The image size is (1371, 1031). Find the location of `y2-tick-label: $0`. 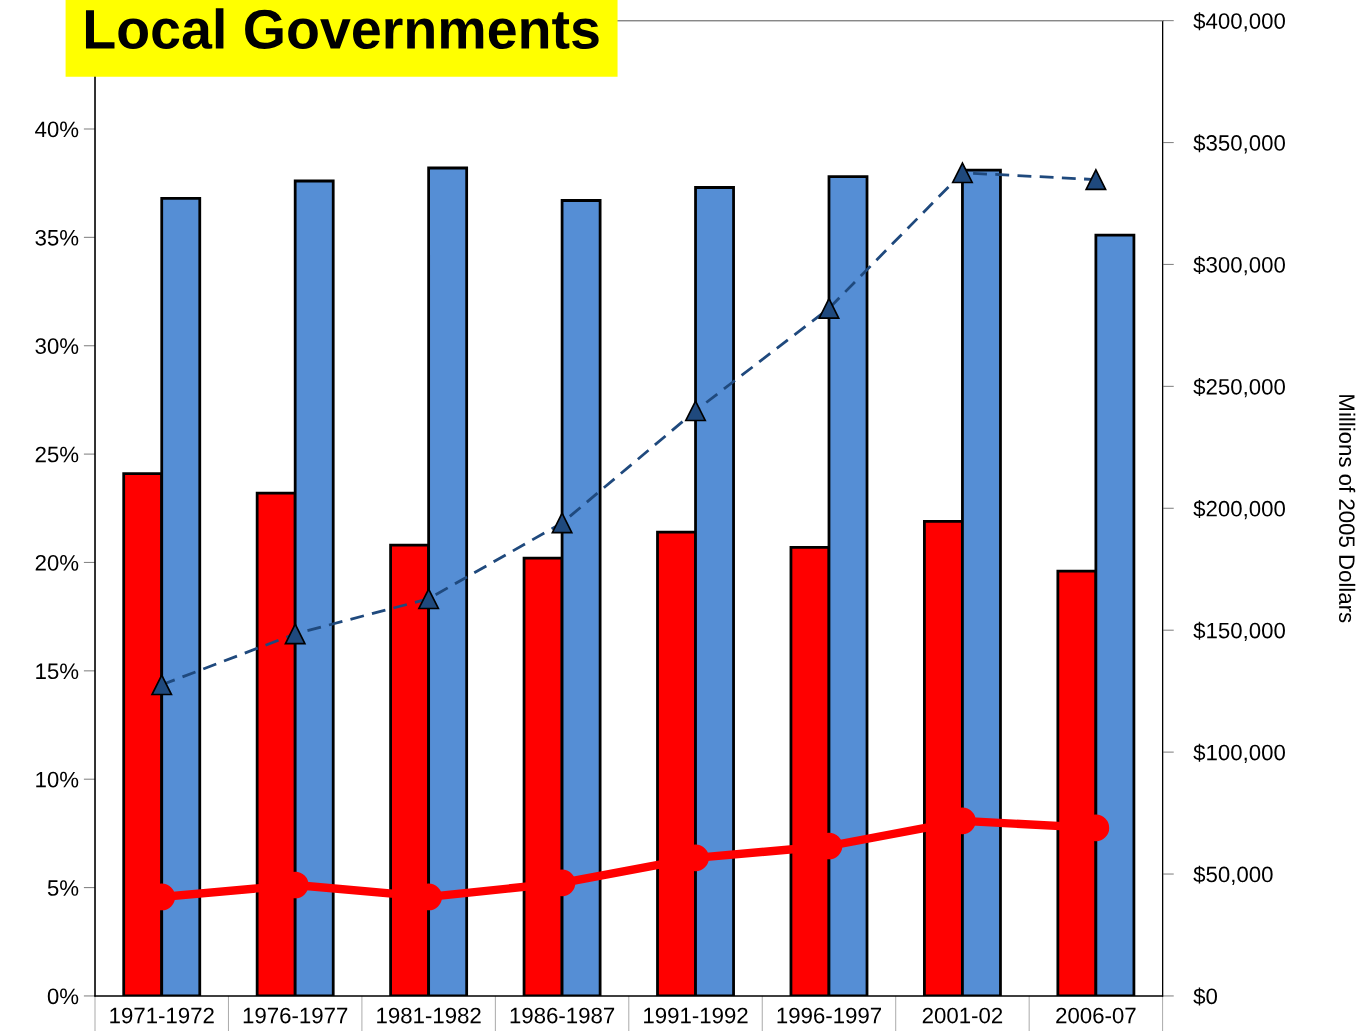

y2-tick-label: $0 is located at coordinates (1205, 996).